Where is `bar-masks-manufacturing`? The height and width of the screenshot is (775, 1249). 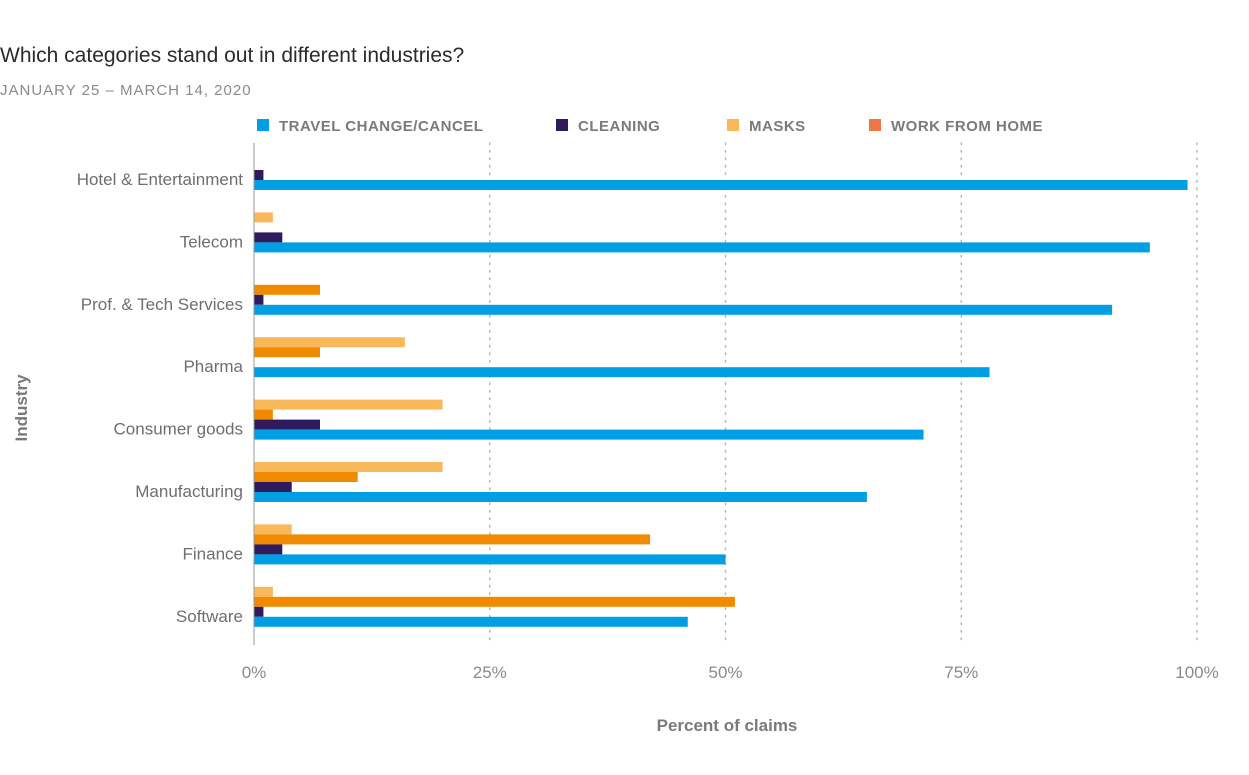
bar-masks-manufacturing is located at coordinates (348, 467).